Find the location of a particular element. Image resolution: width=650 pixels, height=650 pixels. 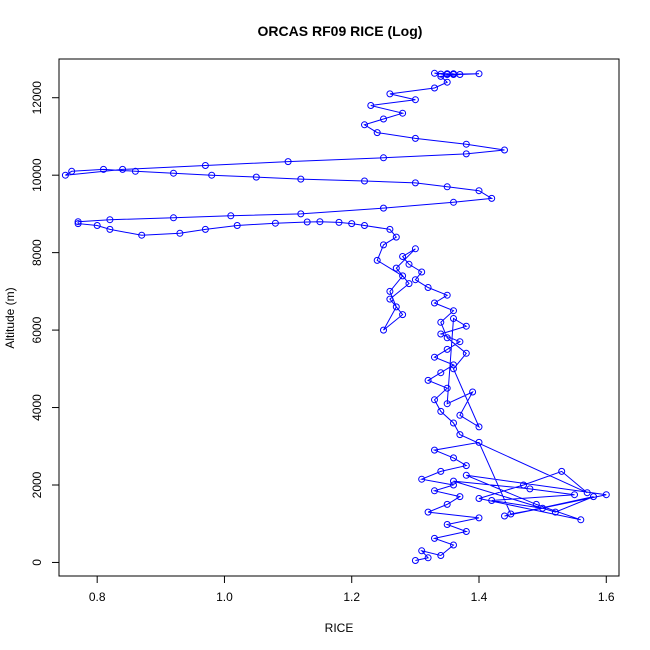

y-tick-label: 8000 is located at coordinates (37, 252).